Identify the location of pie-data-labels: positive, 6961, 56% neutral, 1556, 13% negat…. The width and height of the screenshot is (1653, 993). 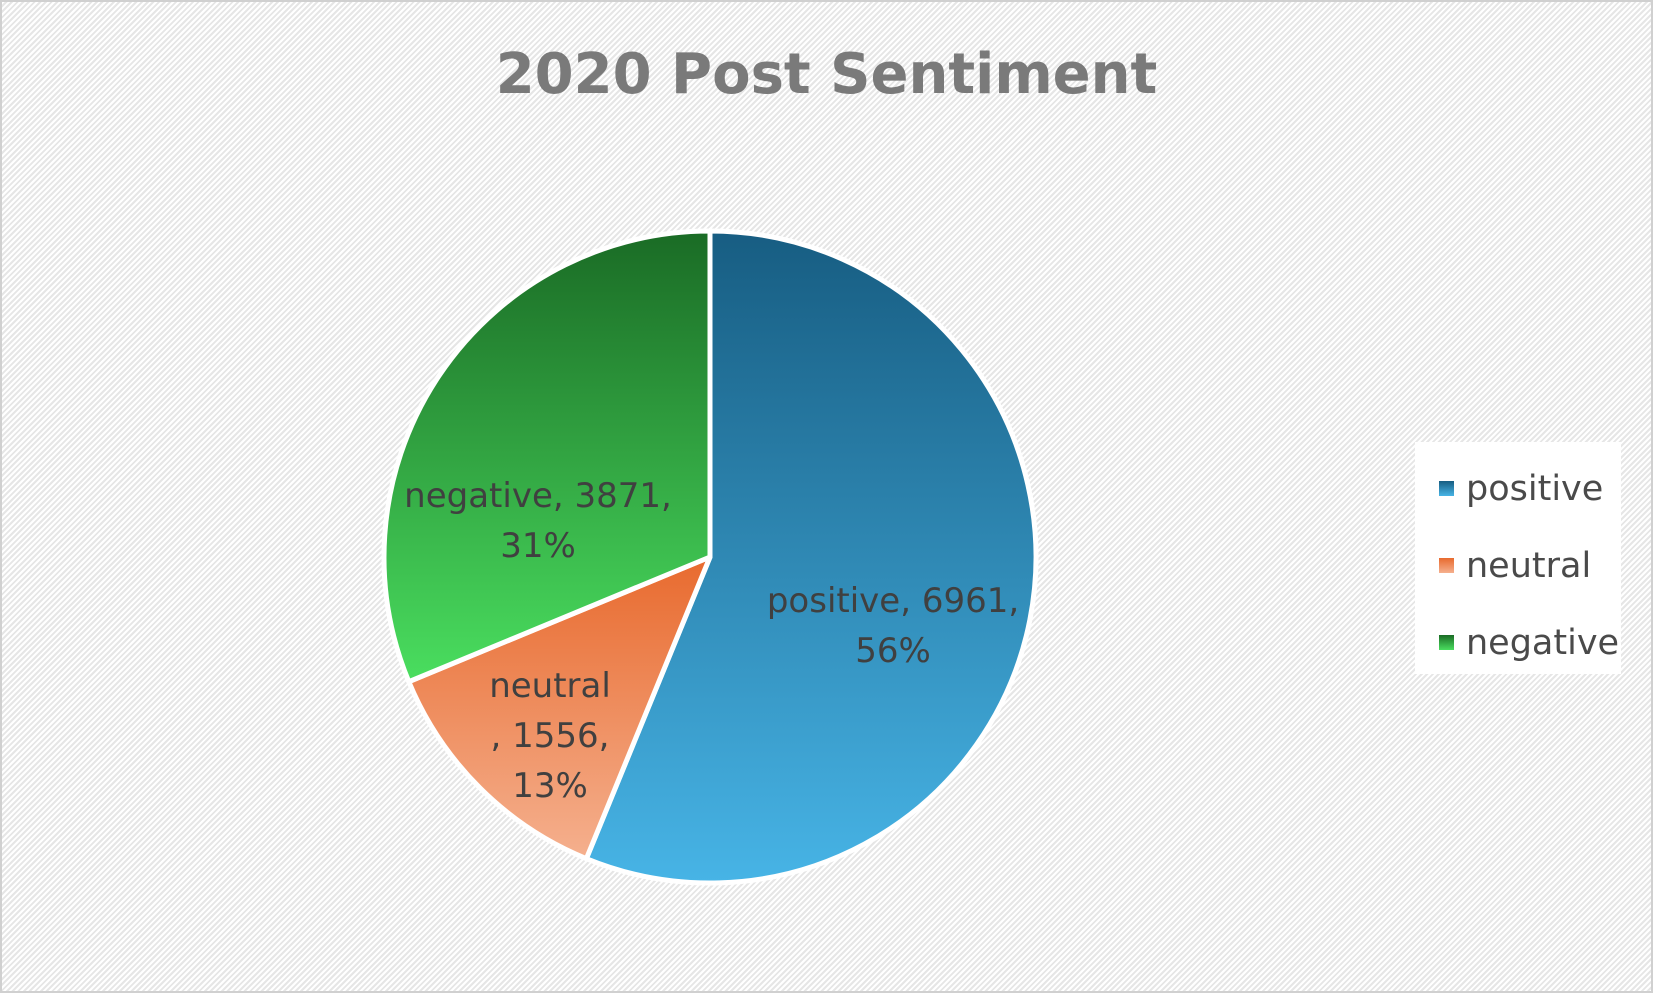
(711, 641).